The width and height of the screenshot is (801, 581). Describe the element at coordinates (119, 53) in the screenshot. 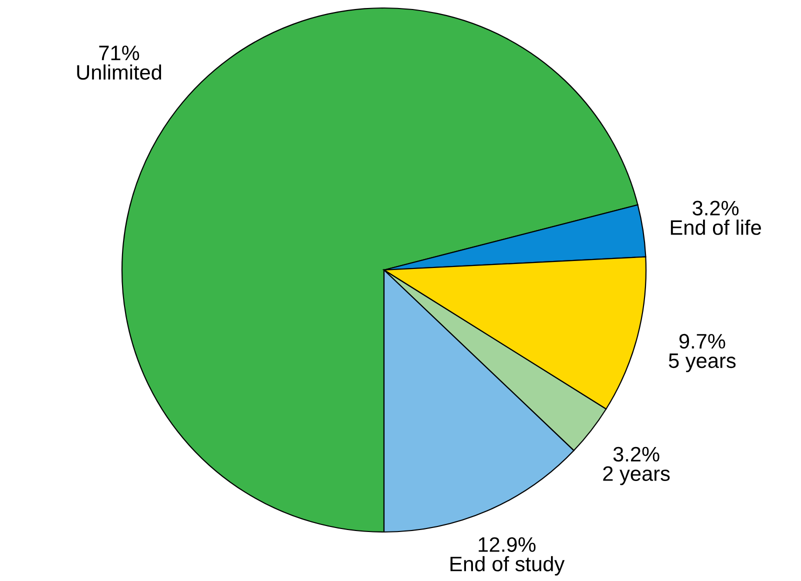

I see `data-label: 71%` at that location.